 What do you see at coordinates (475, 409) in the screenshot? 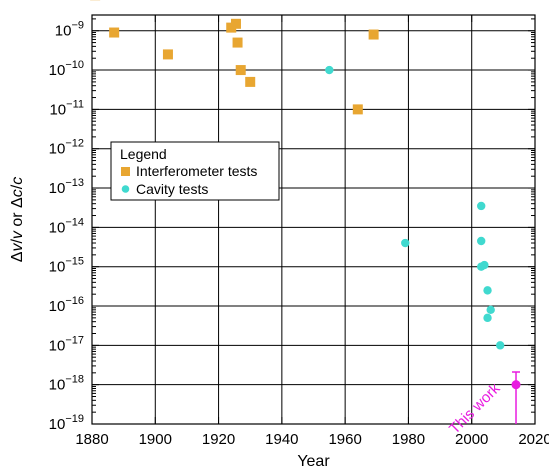
I see `this-work-label: This work` at bounding box center [475, 409].